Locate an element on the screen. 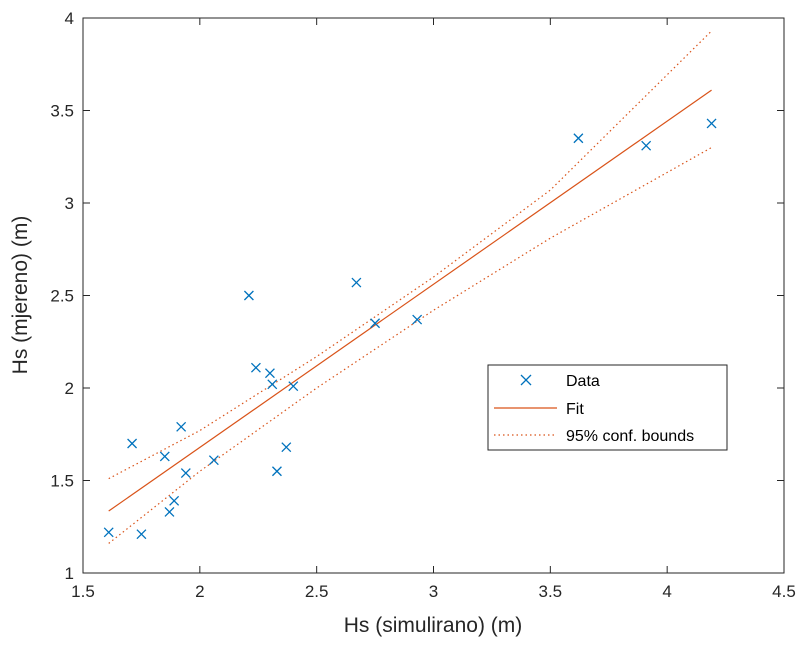 The height and width of the screenshot is (645, 803). x-tick-label: 3 is located at coordinates (433, 591).